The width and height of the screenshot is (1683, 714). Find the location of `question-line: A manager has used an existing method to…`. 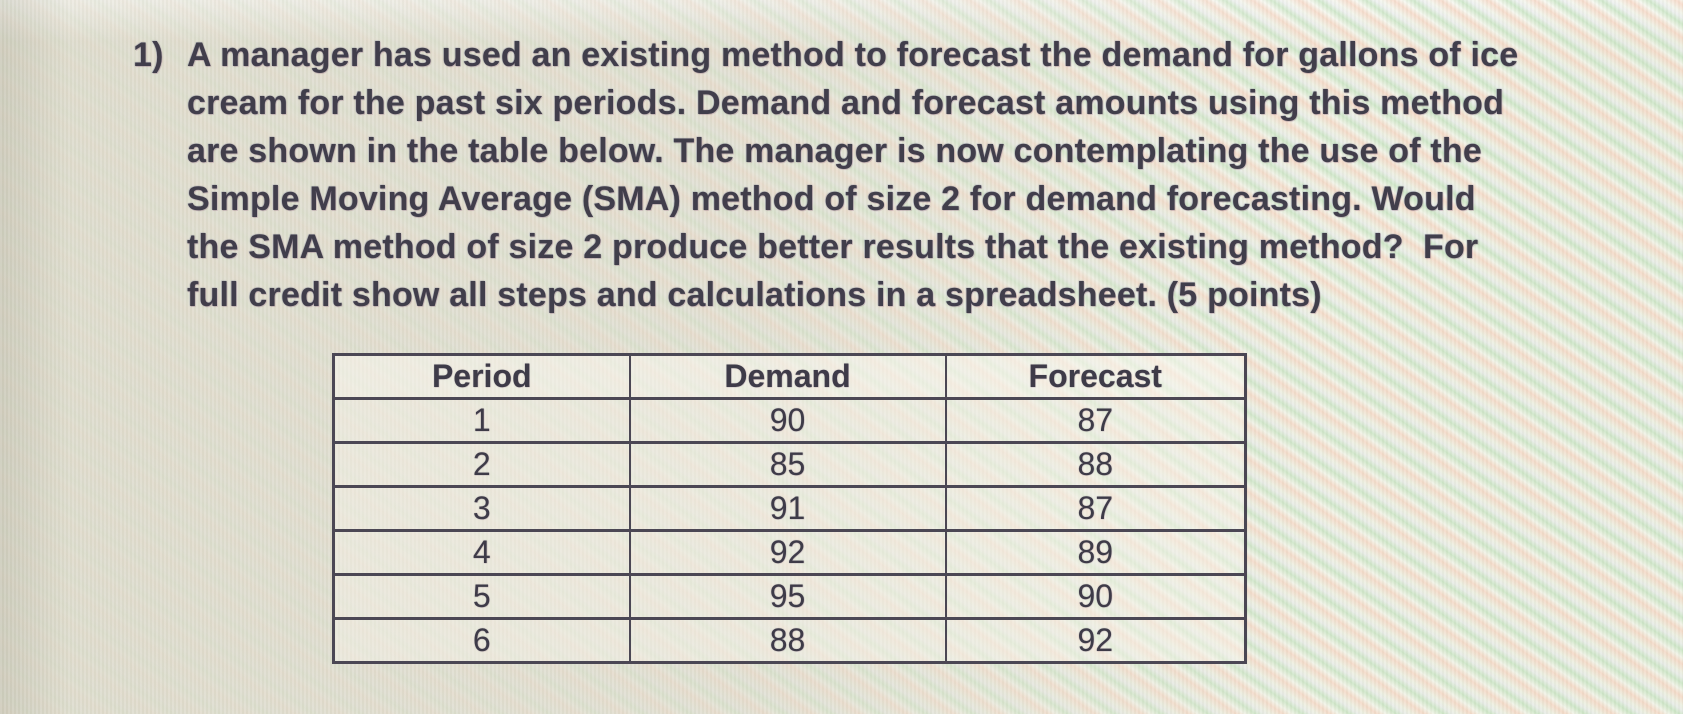

question-line: A manager has used an existing method to… is located at coordinates (853, 55).